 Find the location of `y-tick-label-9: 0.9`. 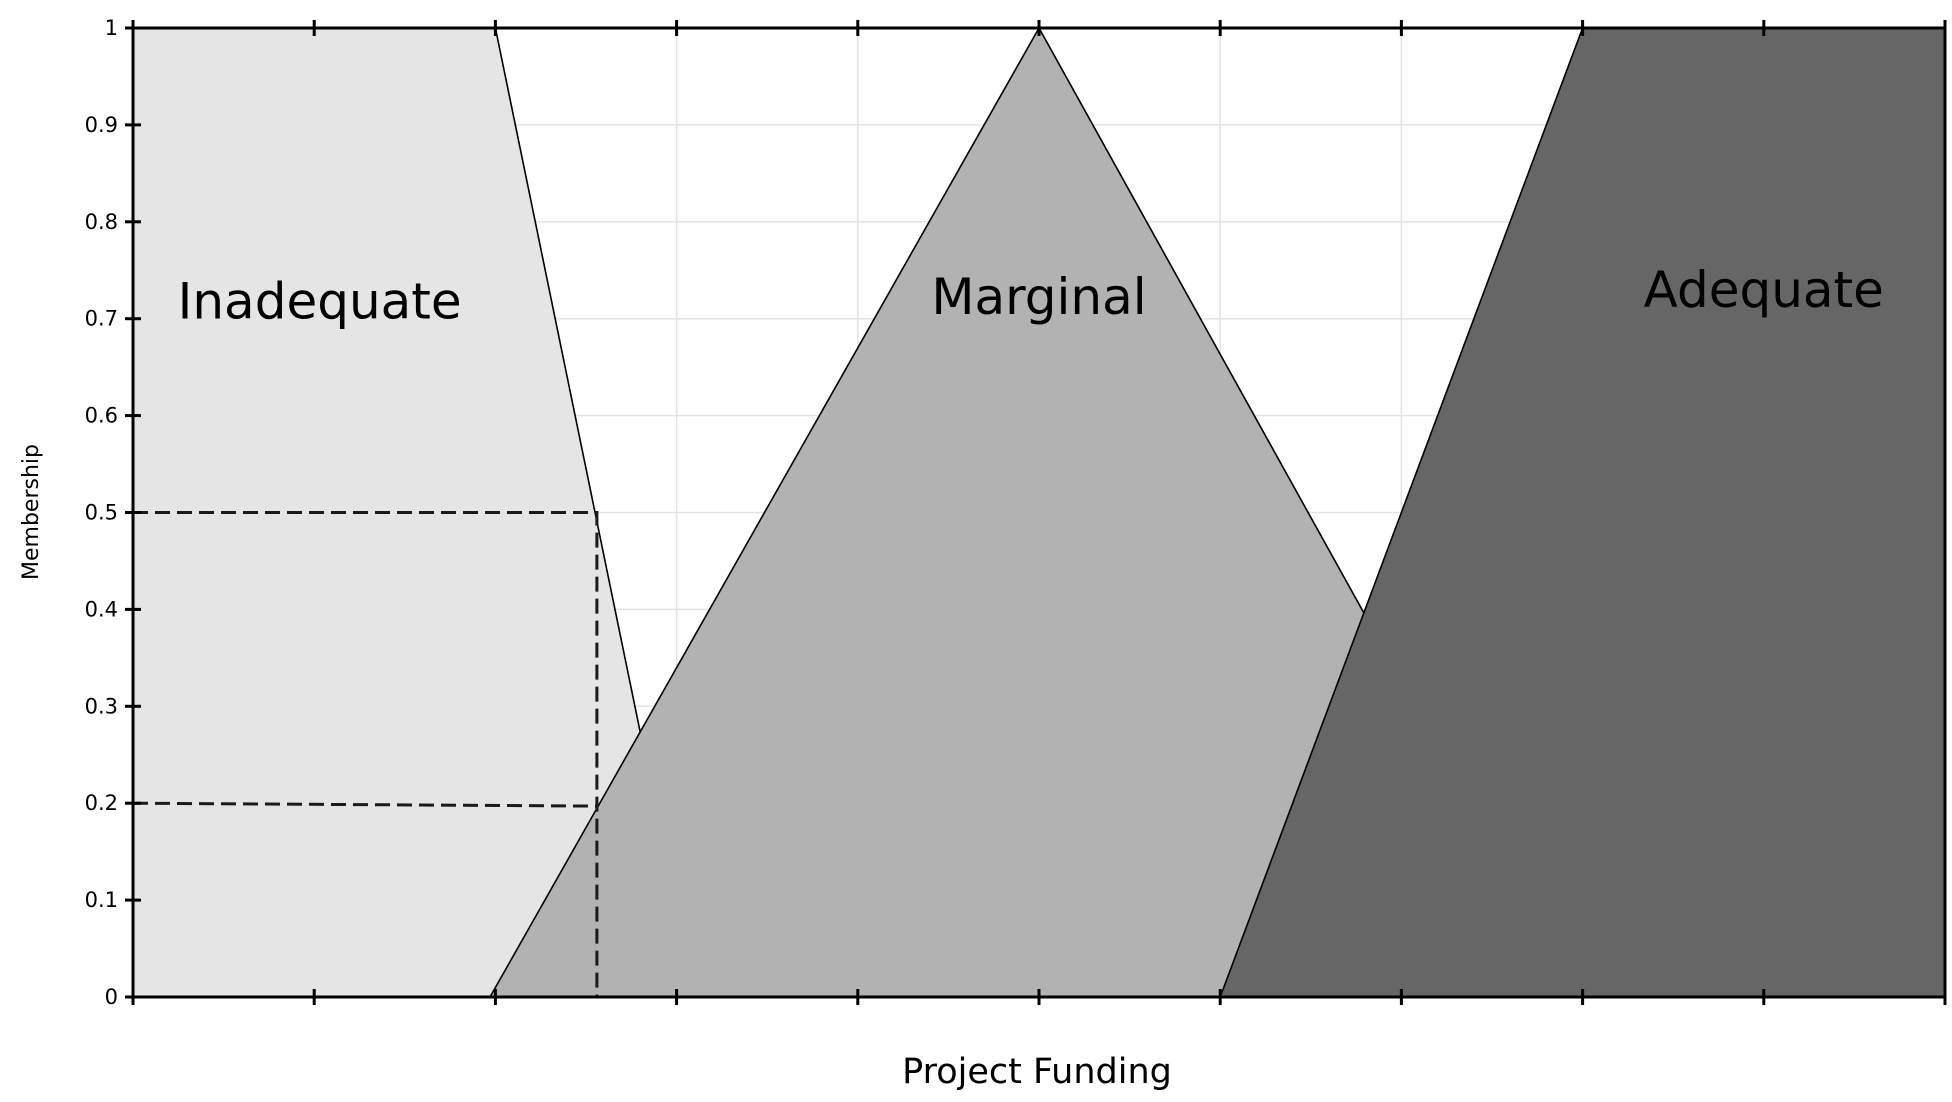

y-tick-label-9: 0.9 is located at coordinates (101, 125).